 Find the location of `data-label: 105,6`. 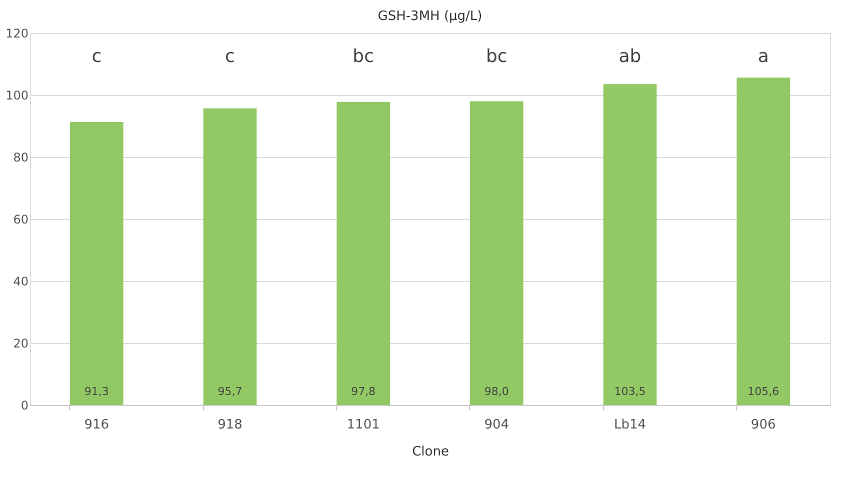

data-label: 105,6 is located at coordinates (764, 391).